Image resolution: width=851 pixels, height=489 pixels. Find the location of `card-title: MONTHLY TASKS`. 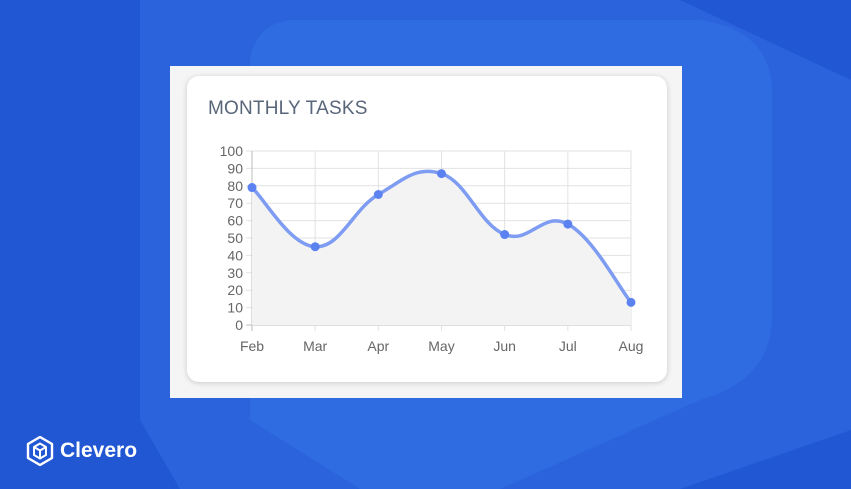

card-title: MONTHLY TASKS is located at coordinates (288, 108).